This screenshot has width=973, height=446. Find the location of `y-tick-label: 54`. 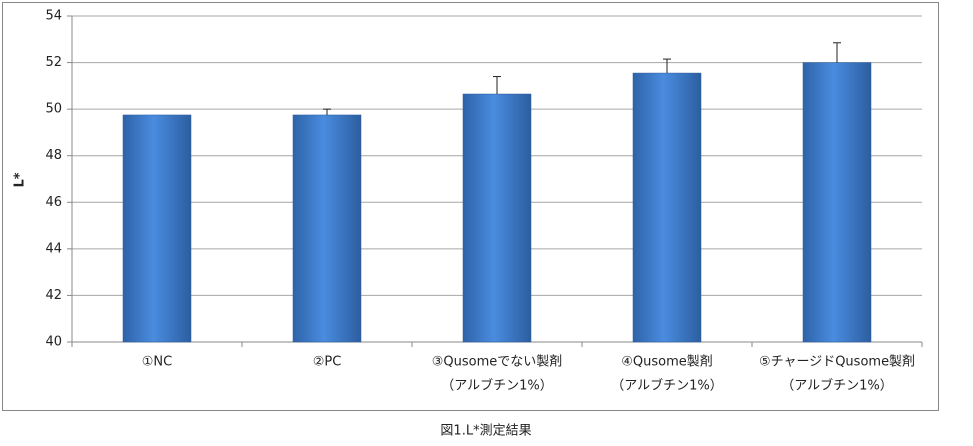

y-tick-label: 54 is located at coordinates (53, 16).